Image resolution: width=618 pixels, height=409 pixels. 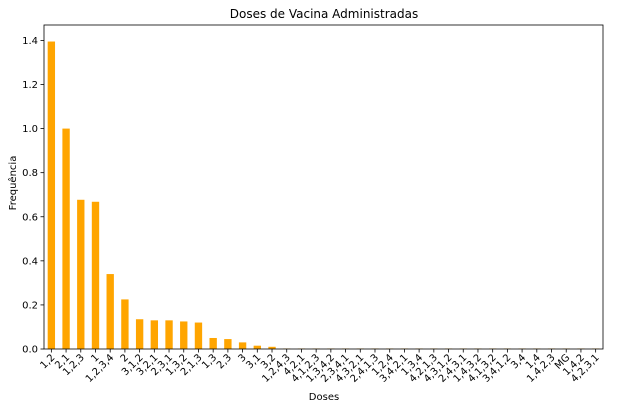 I want to click on y-axis: 0.0 0.2 0.4 0.6 0.8 1.0 1.2 1.4, so click(x=33, y=196).